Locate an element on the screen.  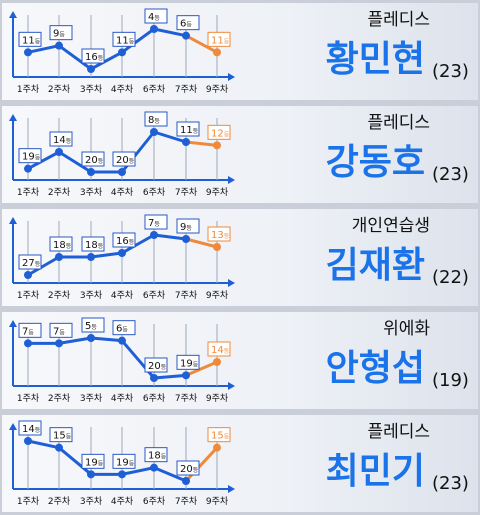
company-label: 플레디스 is located at coordinates (398, 20).